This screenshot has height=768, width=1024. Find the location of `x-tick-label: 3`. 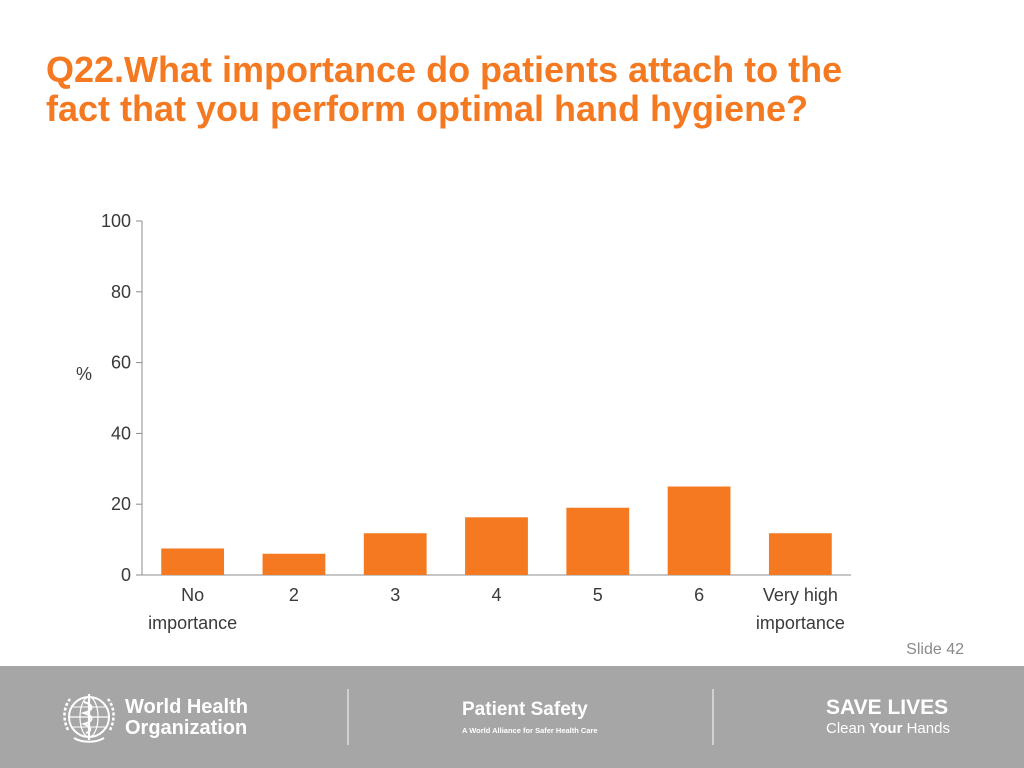

x-tick-label: 3 is located at coordinates (395, 595).